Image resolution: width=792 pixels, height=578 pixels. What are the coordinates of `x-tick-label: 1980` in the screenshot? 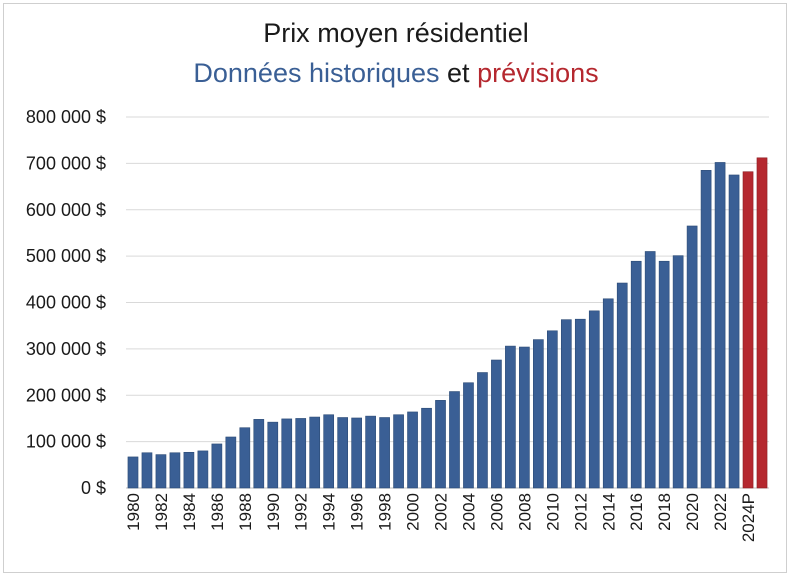 It's located at (133, 512).